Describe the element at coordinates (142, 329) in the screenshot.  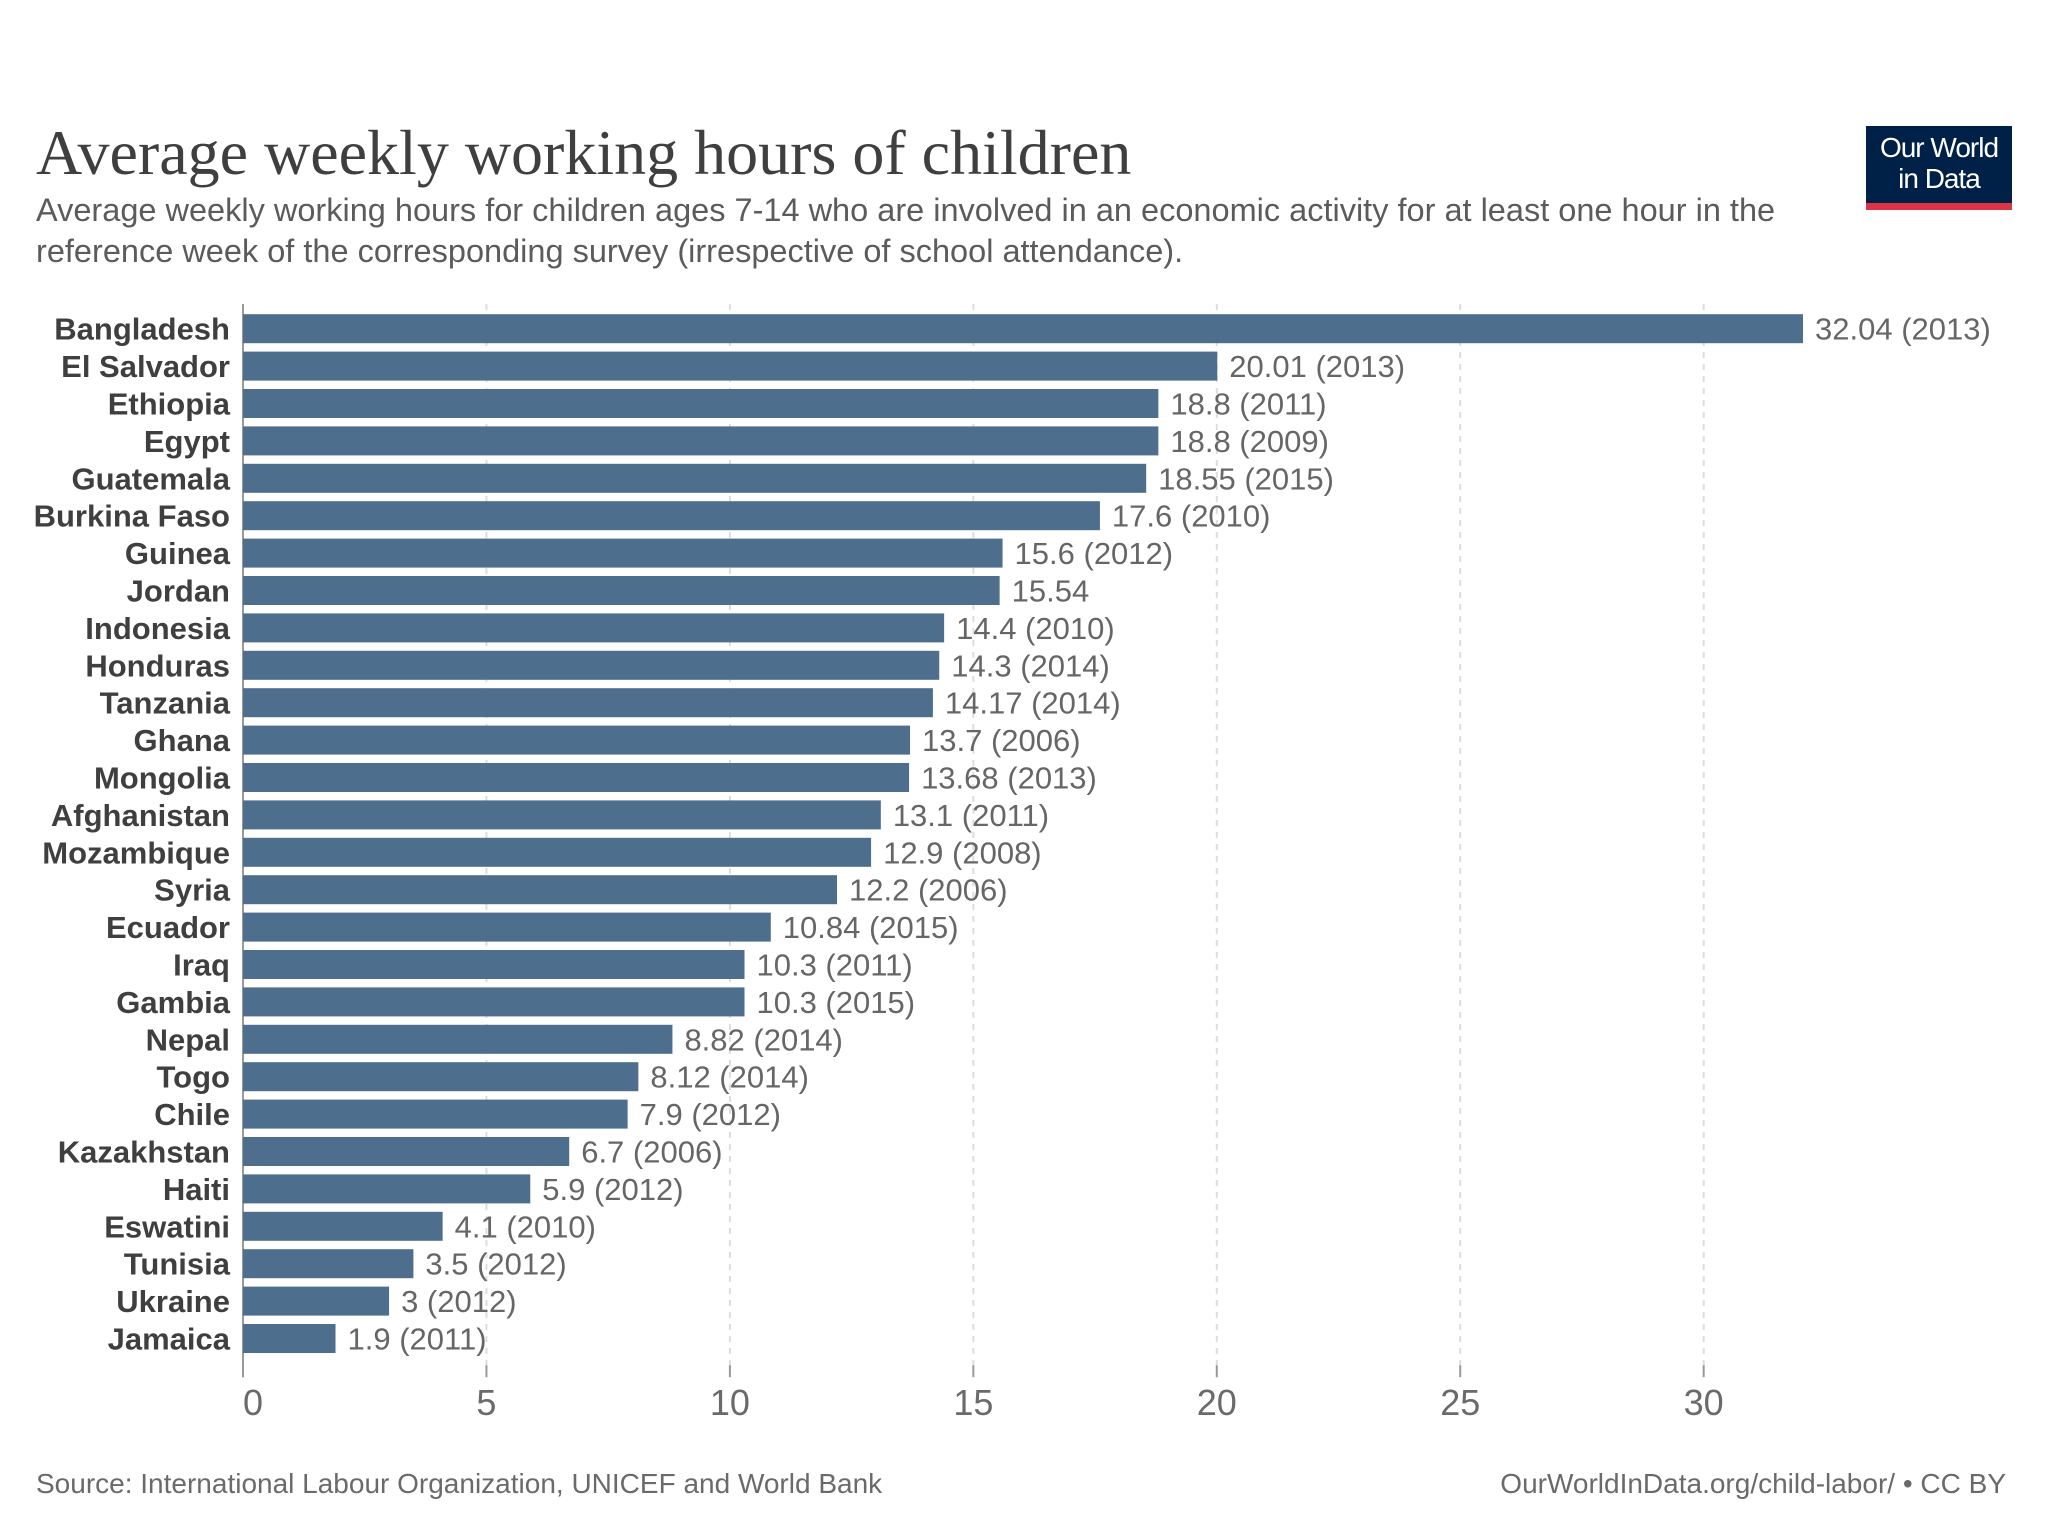
I see `category-label: Bangladesh` at that location.